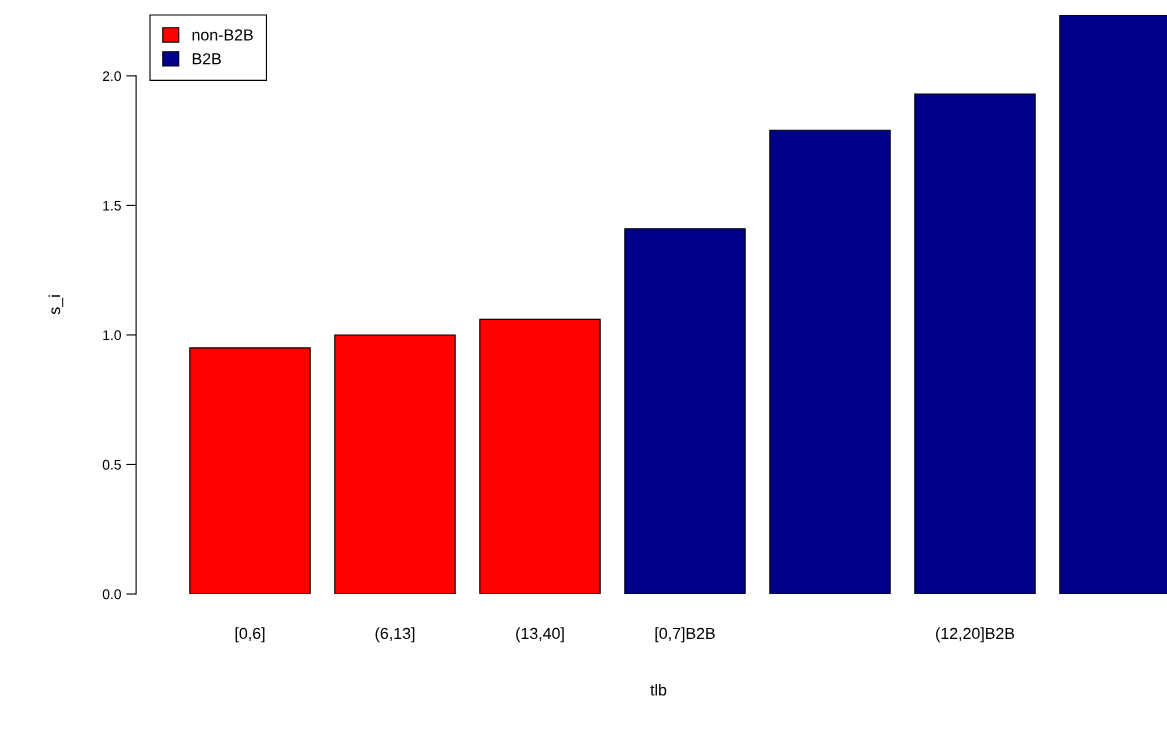 The image size is (1167, 740). Describe the element at coordinates (111, 594) in the screenshot. I see `y-tick-label: 0.0` at that location.